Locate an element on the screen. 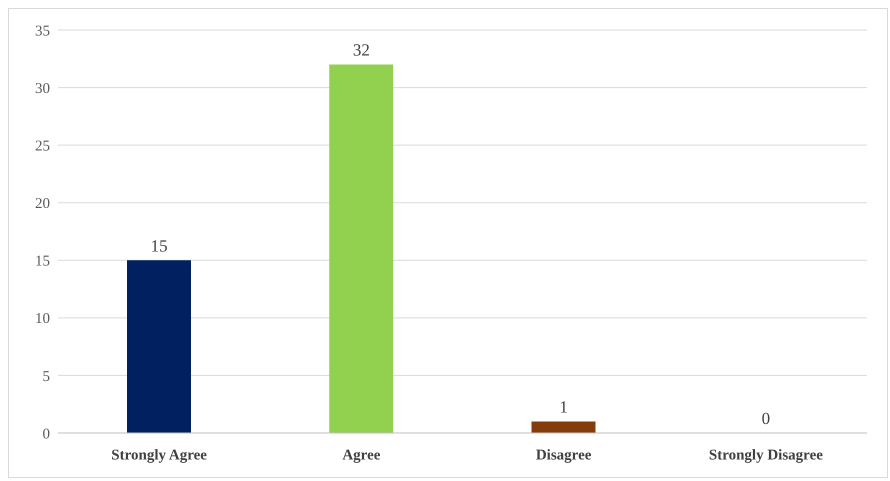 This screenshot has height=481, width=890. y-tick-label: 35 is located at coordinates (42, 31).